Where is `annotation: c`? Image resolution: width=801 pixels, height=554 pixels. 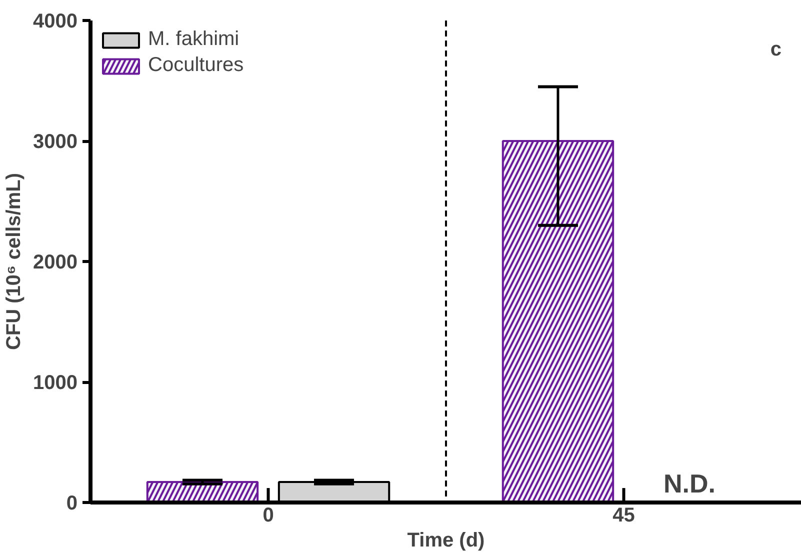
annotation: c is located at coordinates (776, 49).